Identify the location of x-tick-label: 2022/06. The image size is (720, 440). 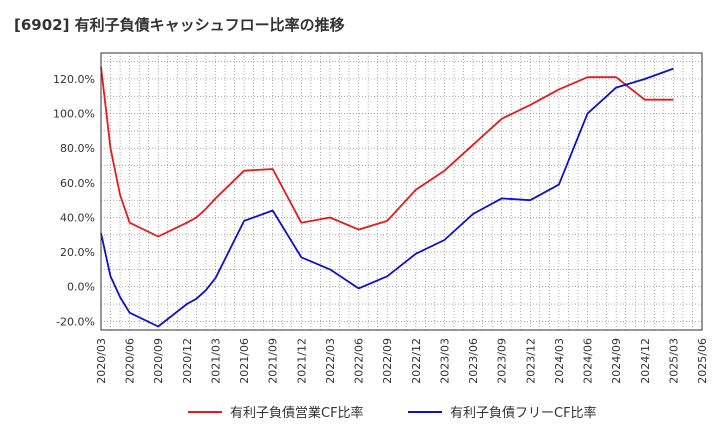
(359, 361).